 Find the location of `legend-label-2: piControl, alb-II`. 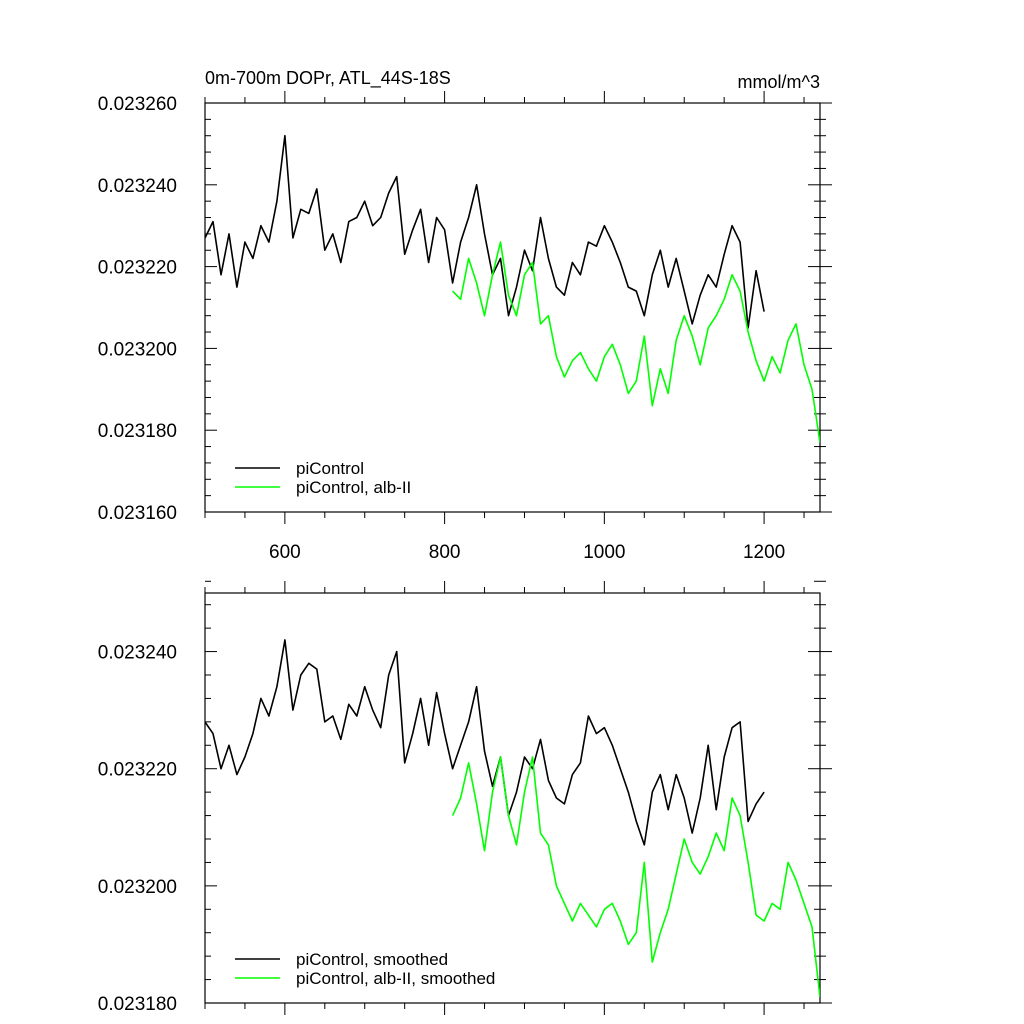

legend-label-2: piControl, alb-II is located at coordinates (353, 487).